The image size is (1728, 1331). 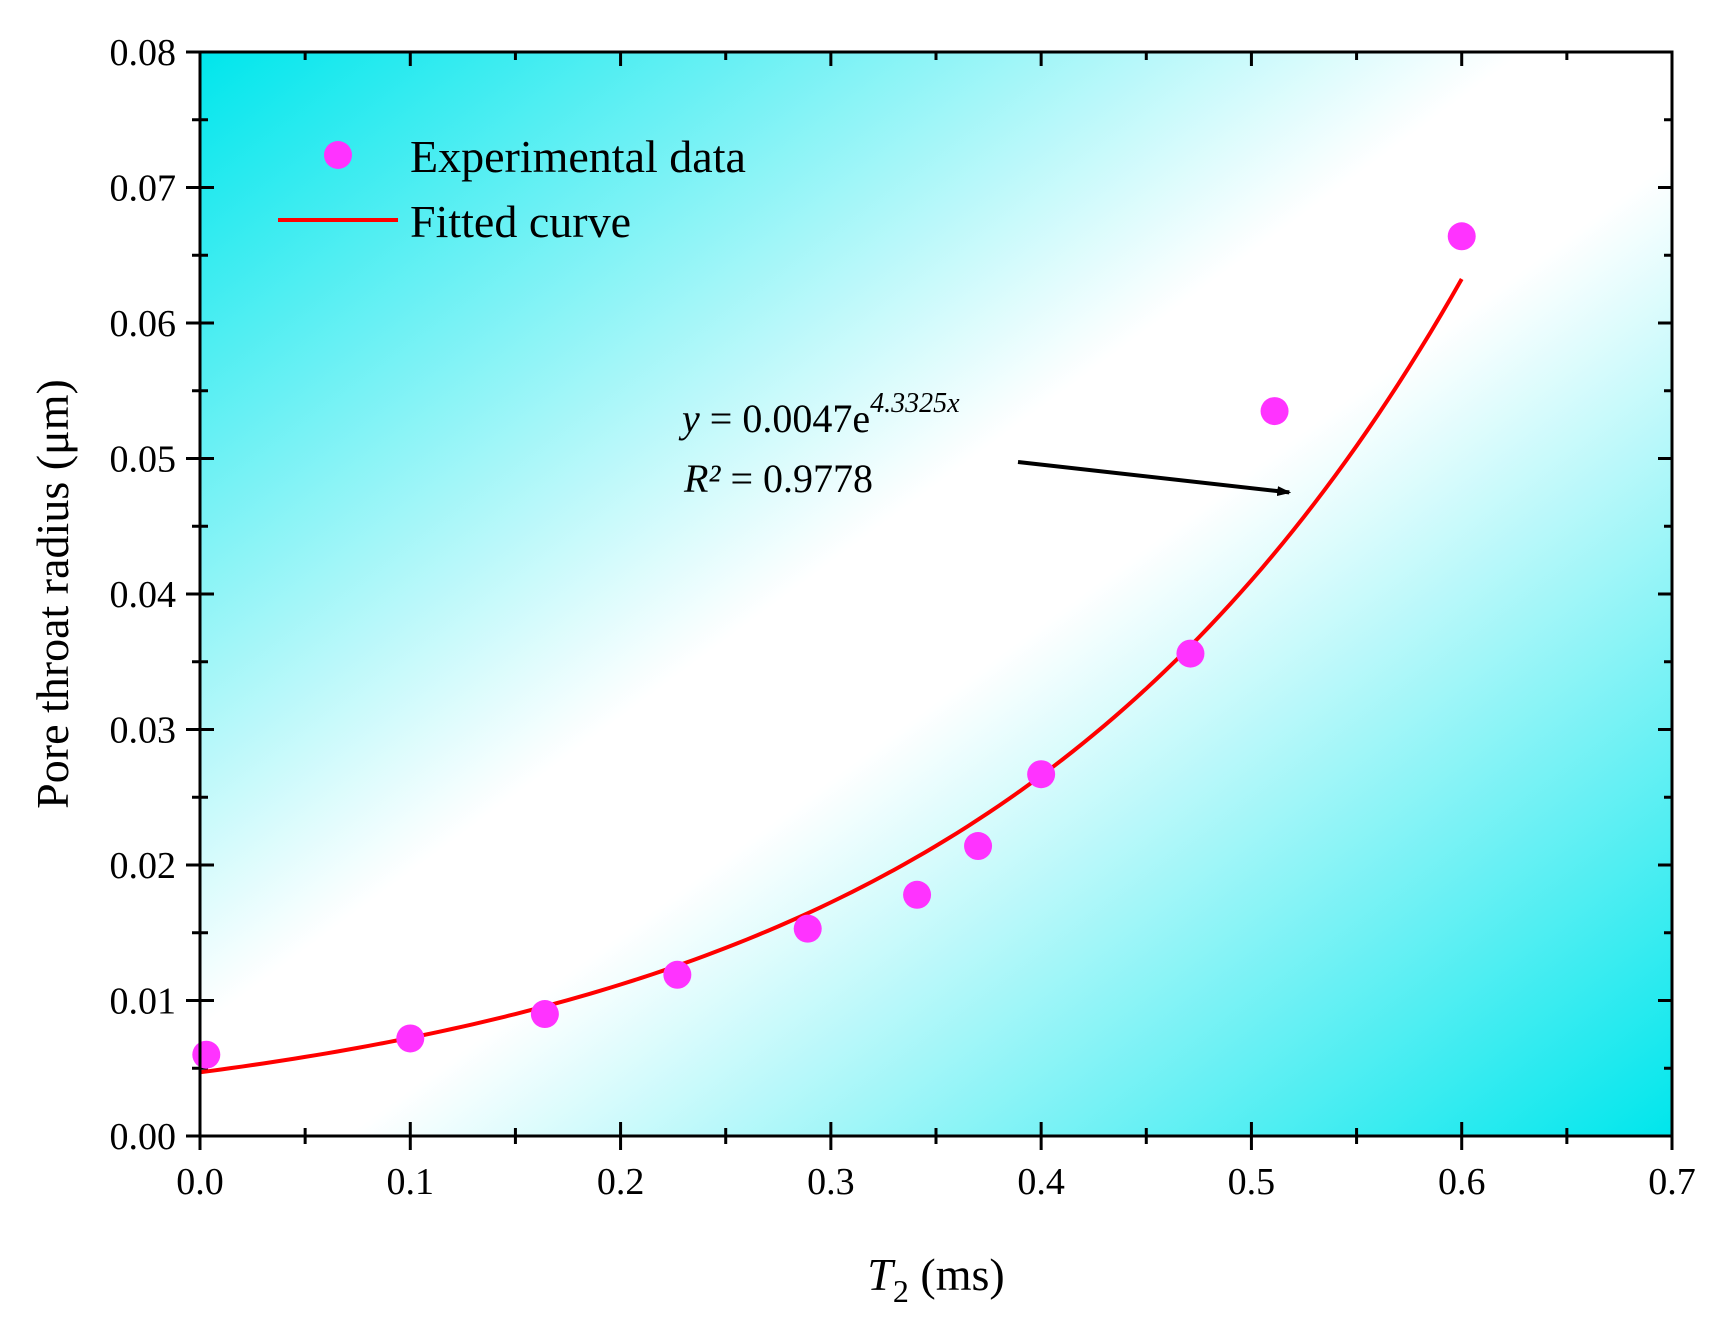 What do you see at coordinates (143, 731) in the screenshot?
I see `y-tick-label: 0.03` at bounding box center [143, 731].